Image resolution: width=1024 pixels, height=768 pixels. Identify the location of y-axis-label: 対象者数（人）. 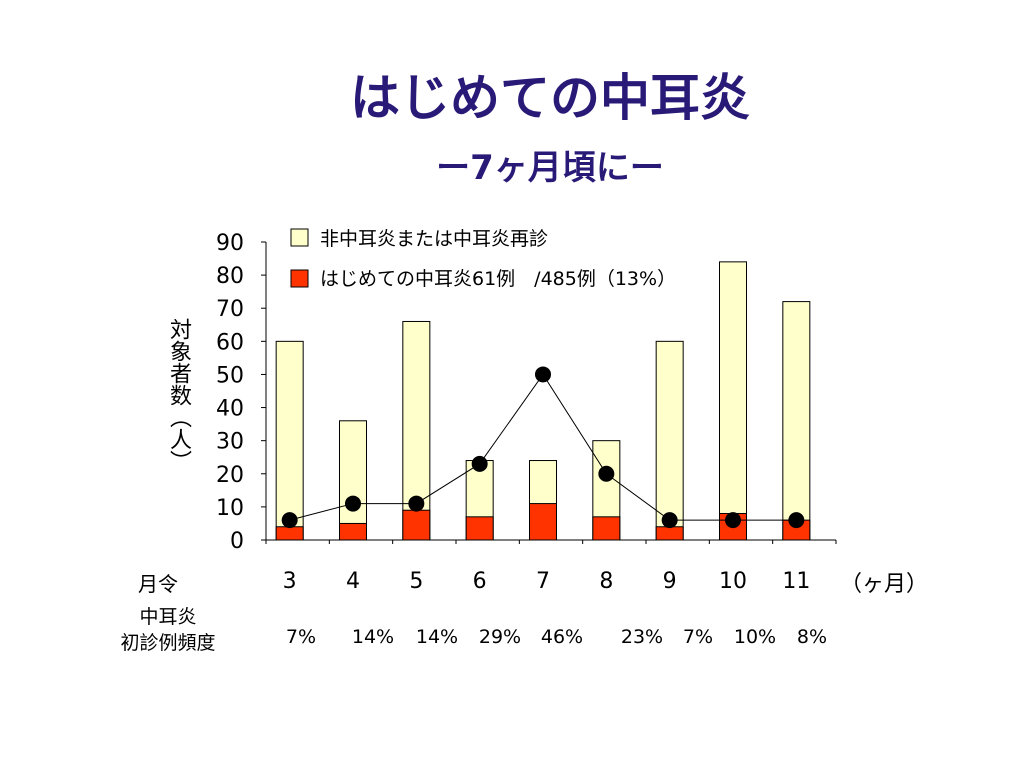
(178, 395).